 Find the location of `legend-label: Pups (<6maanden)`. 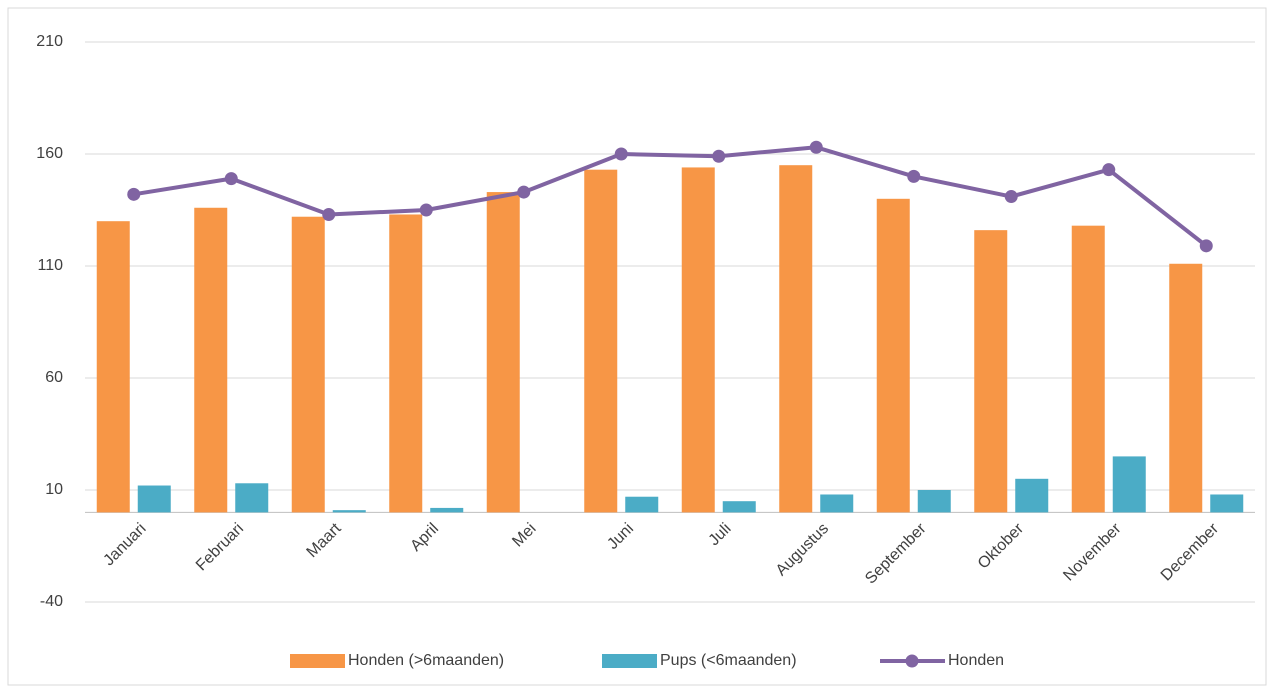

legend-label: Pups (<6maanden) is located at coordinates (728, 660).